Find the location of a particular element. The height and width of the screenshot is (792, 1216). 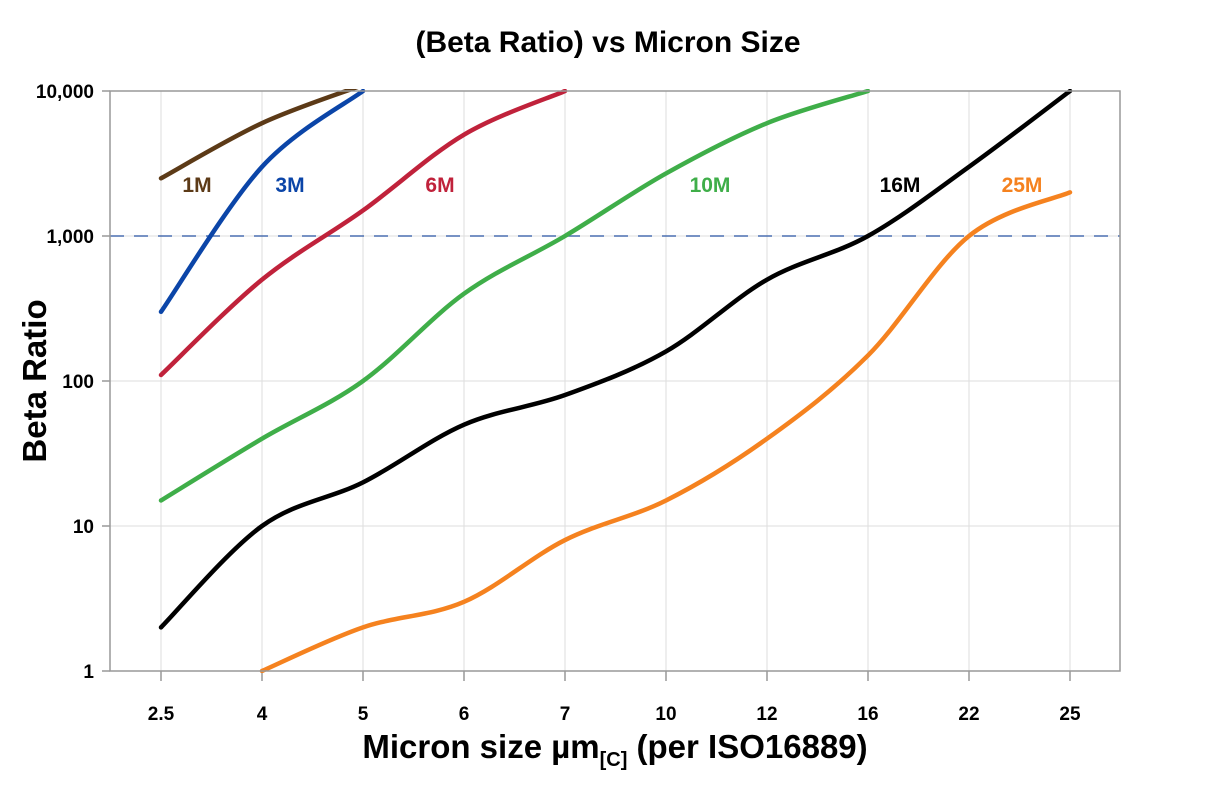

x-tick-label: 6 is located at coordinates (464, 714).